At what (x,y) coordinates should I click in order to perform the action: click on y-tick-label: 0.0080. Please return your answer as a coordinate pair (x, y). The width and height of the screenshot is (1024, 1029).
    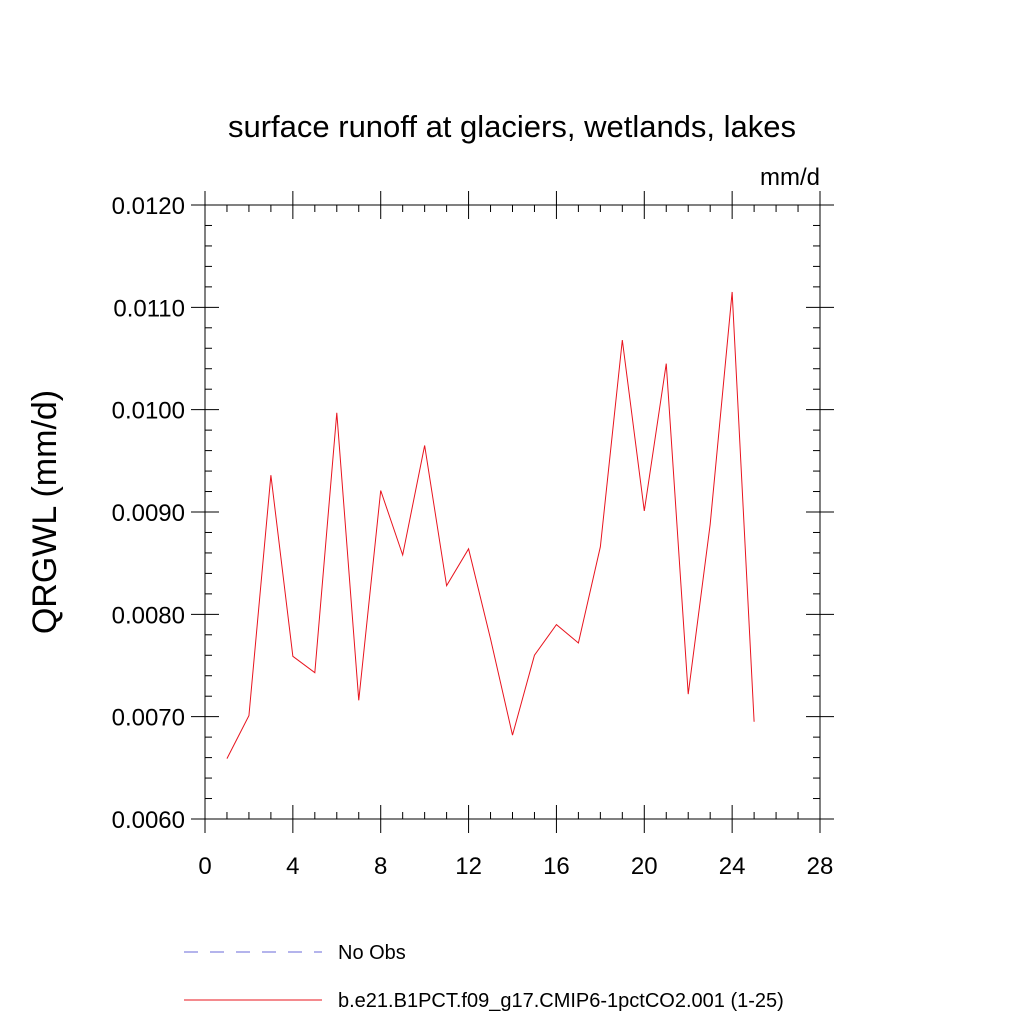
    Looking at the image, I should click on (148, 615).